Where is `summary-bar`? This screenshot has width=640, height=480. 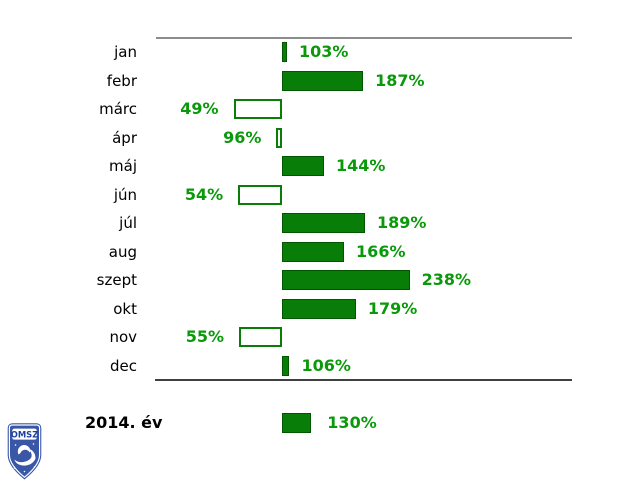
summary-bar is located at coordinates (297, 423).